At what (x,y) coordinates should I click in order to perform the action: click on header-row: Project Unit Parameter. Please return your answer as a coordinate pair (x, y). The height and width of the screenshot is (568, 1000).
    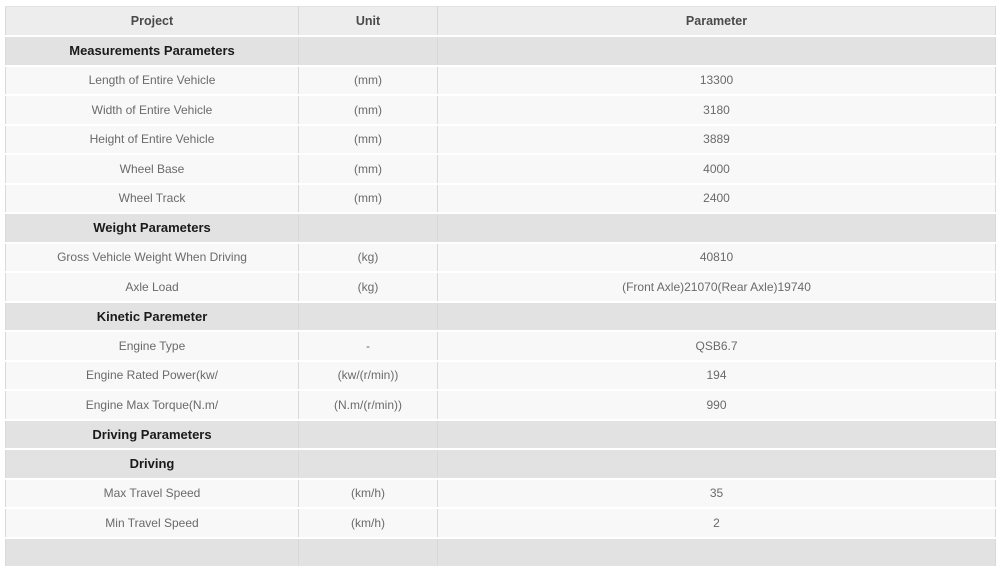
    Looking at the image, I should click on (500, 21).